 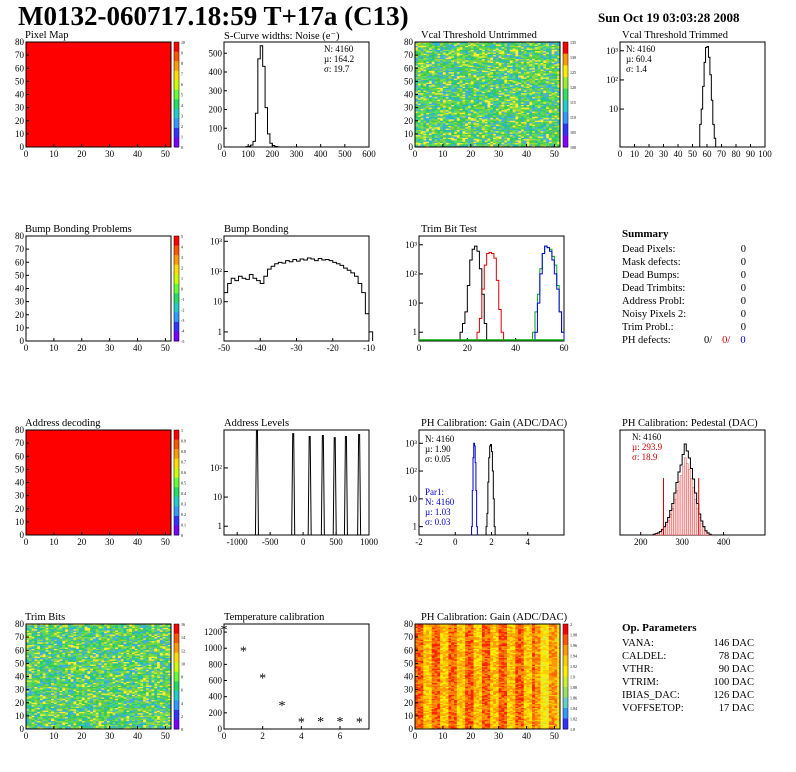 What do you see at coordinates (708, 154) in the screenshot?
I see `x-tick-label: 60` at bounding box center [708, 154].